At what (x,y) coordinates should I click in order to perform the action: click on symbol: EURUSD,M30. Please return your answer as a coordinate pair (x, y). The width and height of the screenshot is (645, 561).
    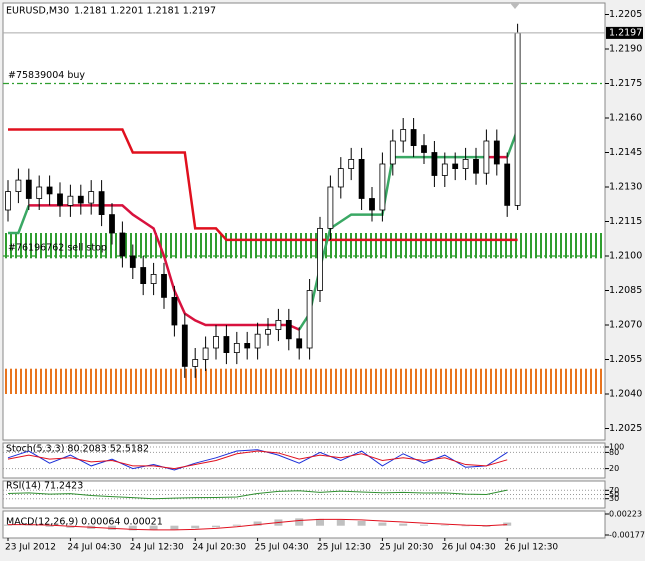
    Looking at the image, I should click on (37, 11).